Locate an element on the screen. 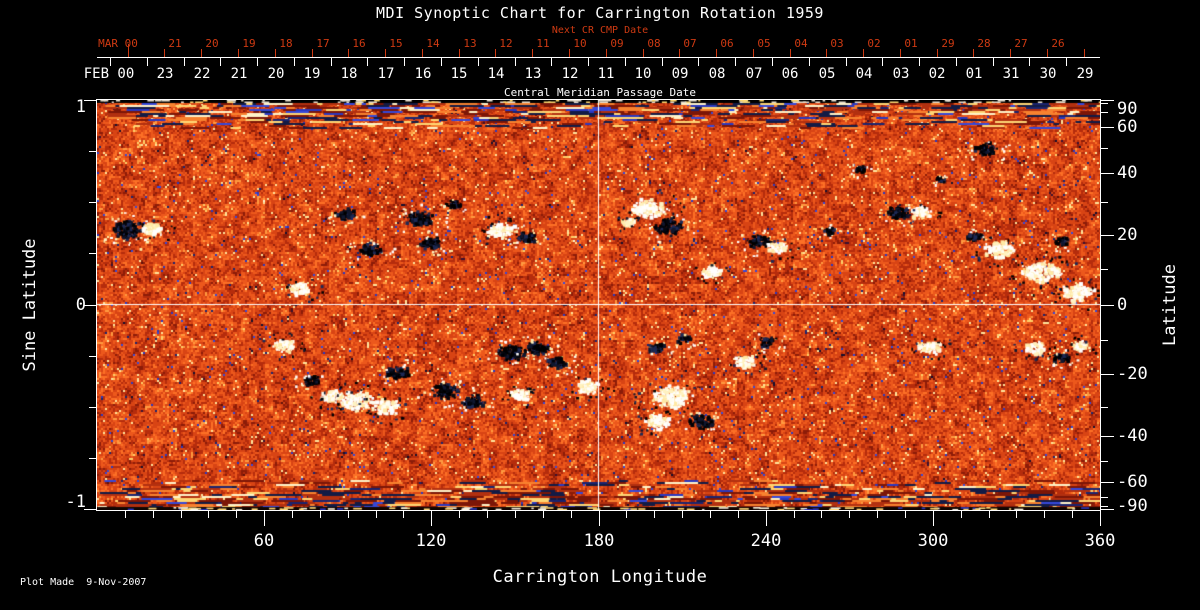 This screenshot has height=610, width=1200. cmp-day-label: 12 is located at coordinates (570, 74).